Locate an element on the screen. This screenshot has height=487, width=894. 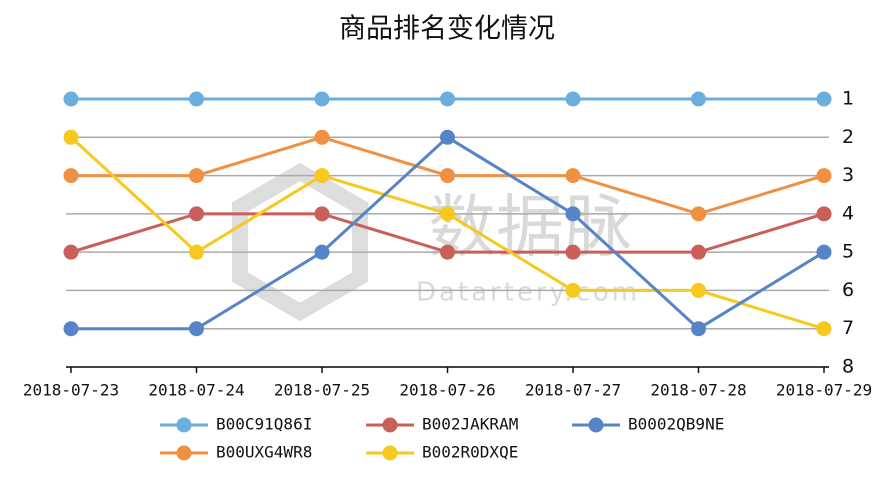
y-tick-label: 8 is located at coordinates (848, 367).